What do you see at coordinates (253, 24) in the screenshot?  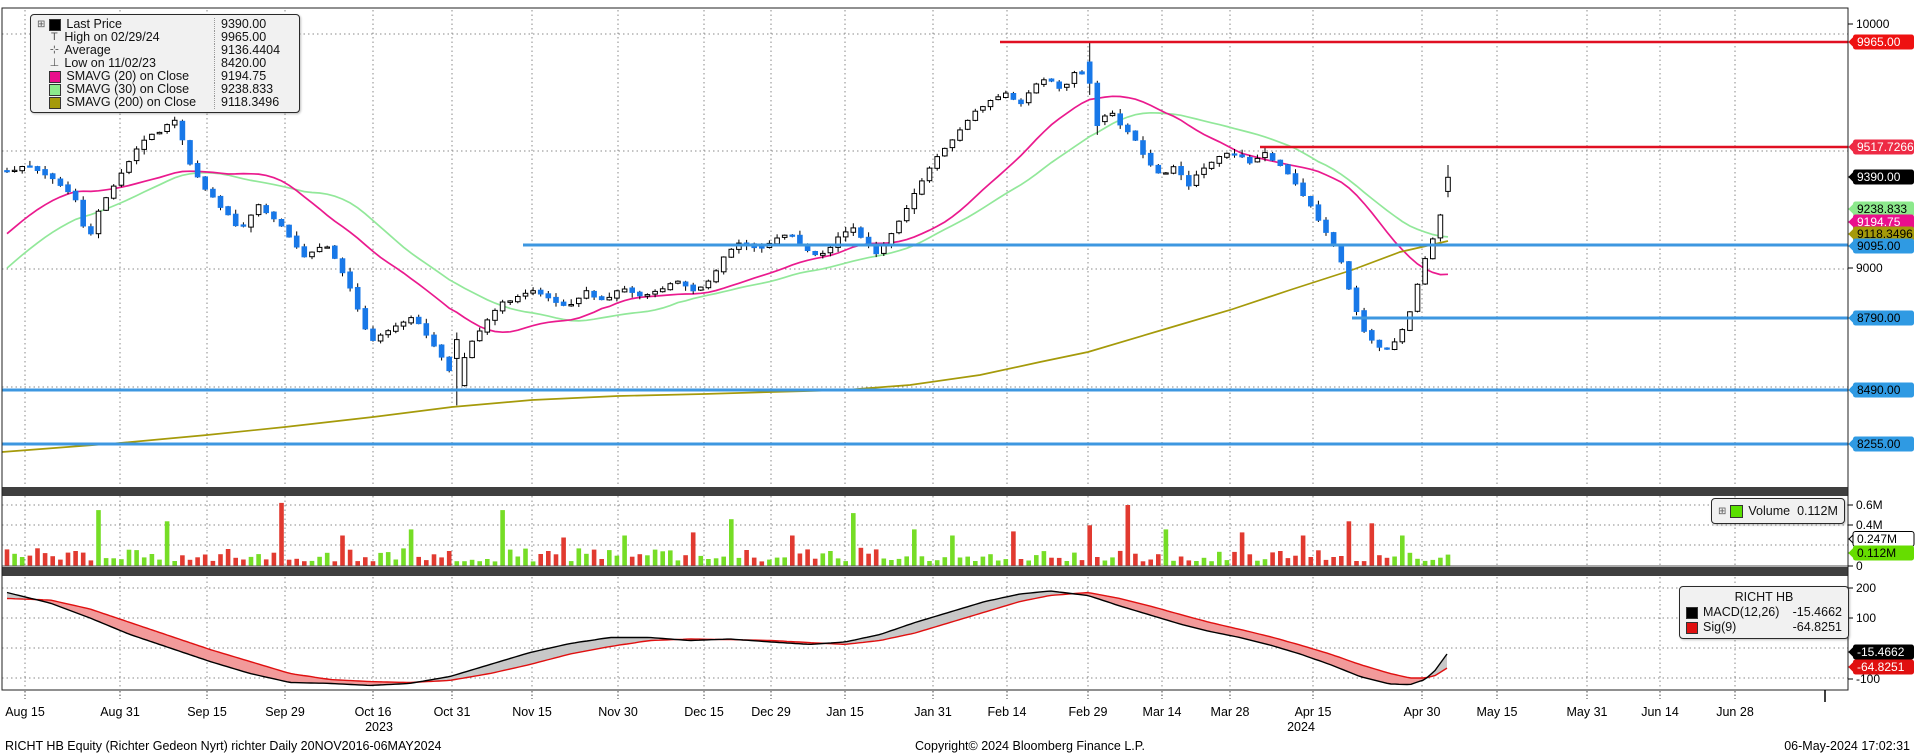 I see `legend-value: 9390.00` at bounding box center [253, 24].